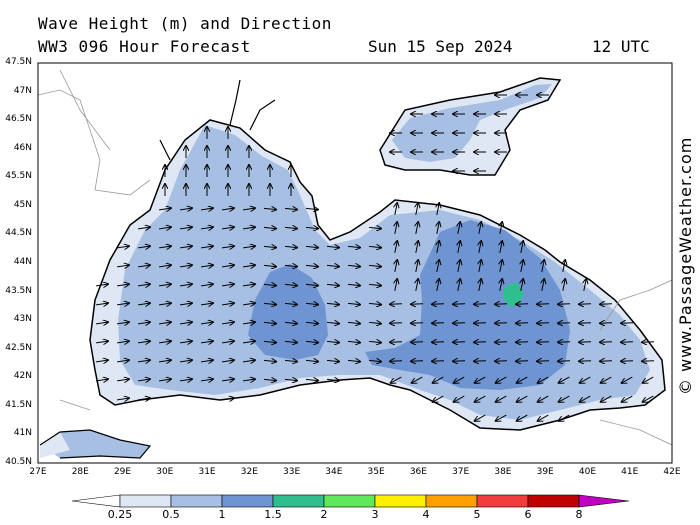 This screenshot has width=700, height=525. What do you see at coordinates (95, 444) in the screenshot?
I see `sea-of-marmara` at bounding box center [95, 444].